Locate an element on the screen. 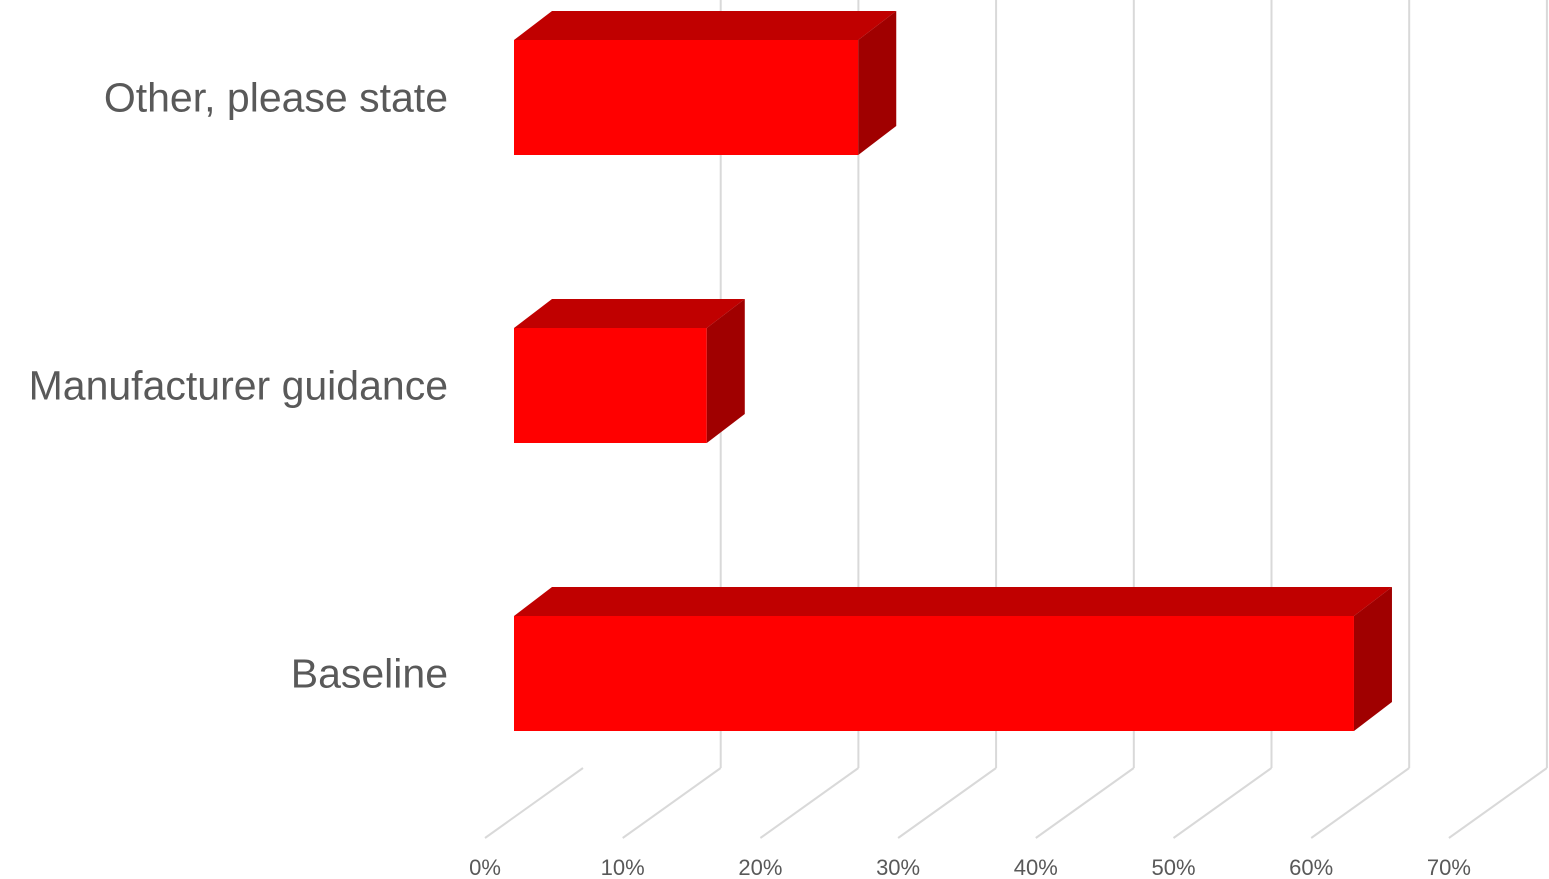 Image resolution: width=1549 pixels, height=879 pixels. x-tick-label: 60% is located at coordinates (1311, 867).